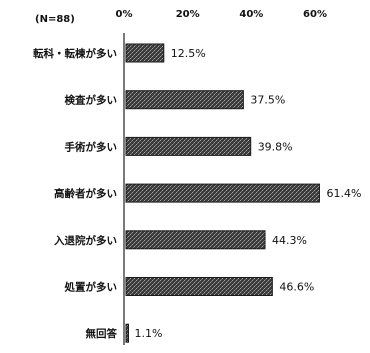 The height and width of the screenshot is (353, 370). What do you see at coordinates (149, 333) in the screenshot?
I see `value-label: 1.1%` at bounding box center [149, 333].